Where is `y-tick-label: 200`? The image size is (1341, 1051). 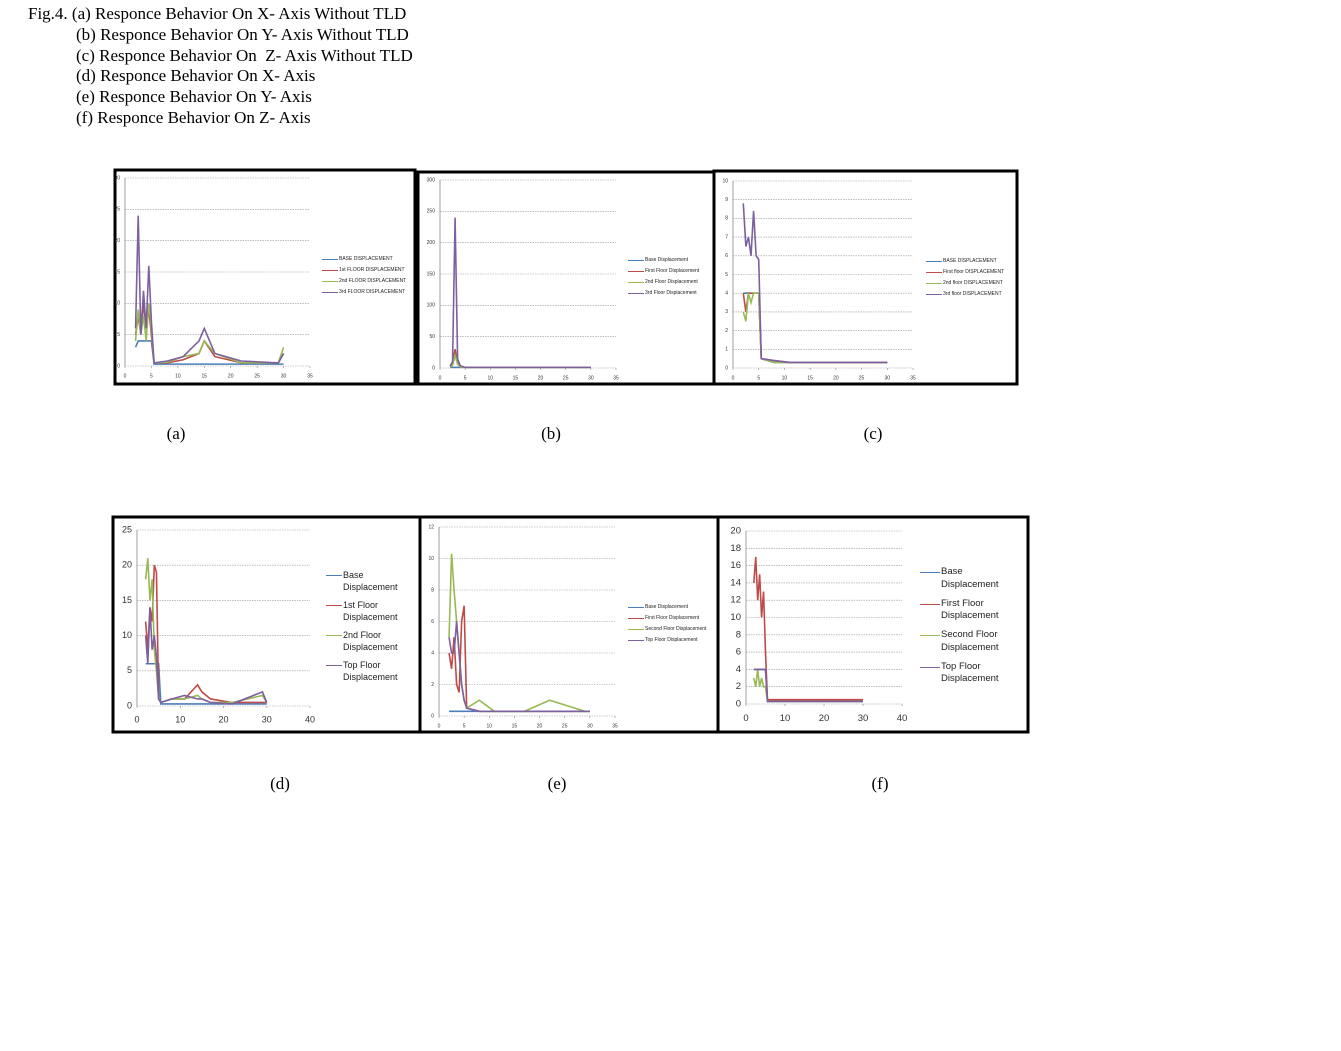 y-tick-label: 200 is located at coordinates (431, 243).